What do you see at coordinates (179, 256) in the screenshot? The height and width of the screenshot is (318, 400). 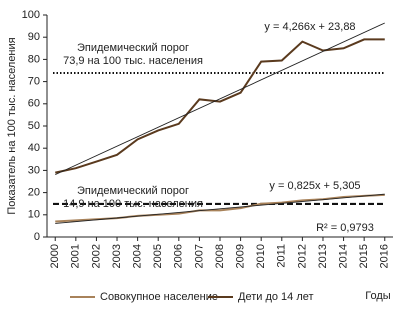 I see `x-tick-label: 2006` at bounding box center [179, 256].